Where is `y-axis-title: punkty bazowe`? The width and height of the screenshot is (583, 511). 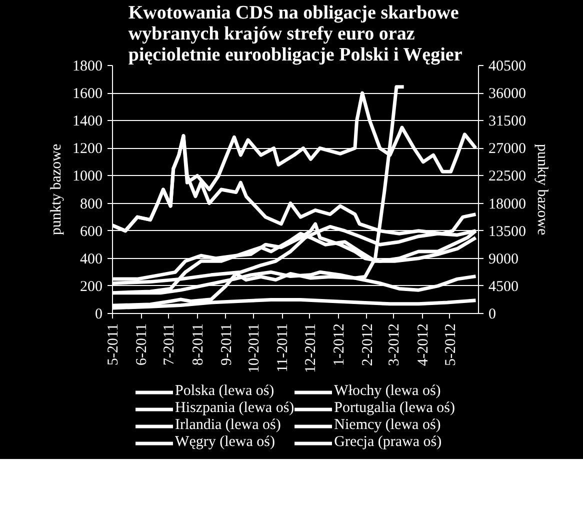
y-axis-title: punkty bazowe is located at coordinates (56, 190).